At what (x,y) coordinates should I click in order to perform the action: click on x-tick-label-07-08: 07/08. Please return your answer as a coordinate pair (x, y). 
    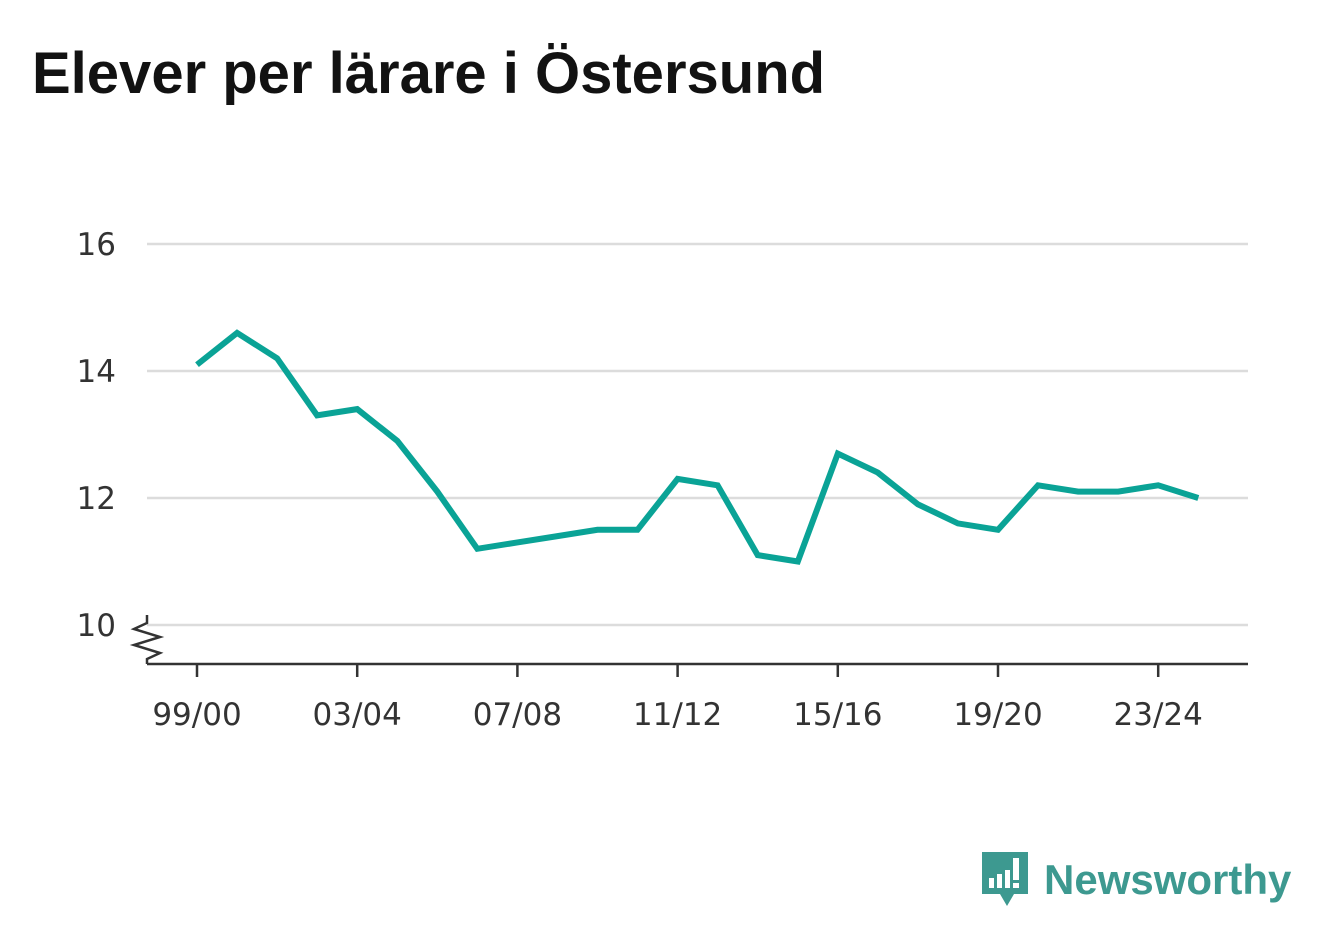
    Looking at the image, I should click on (517, 715).